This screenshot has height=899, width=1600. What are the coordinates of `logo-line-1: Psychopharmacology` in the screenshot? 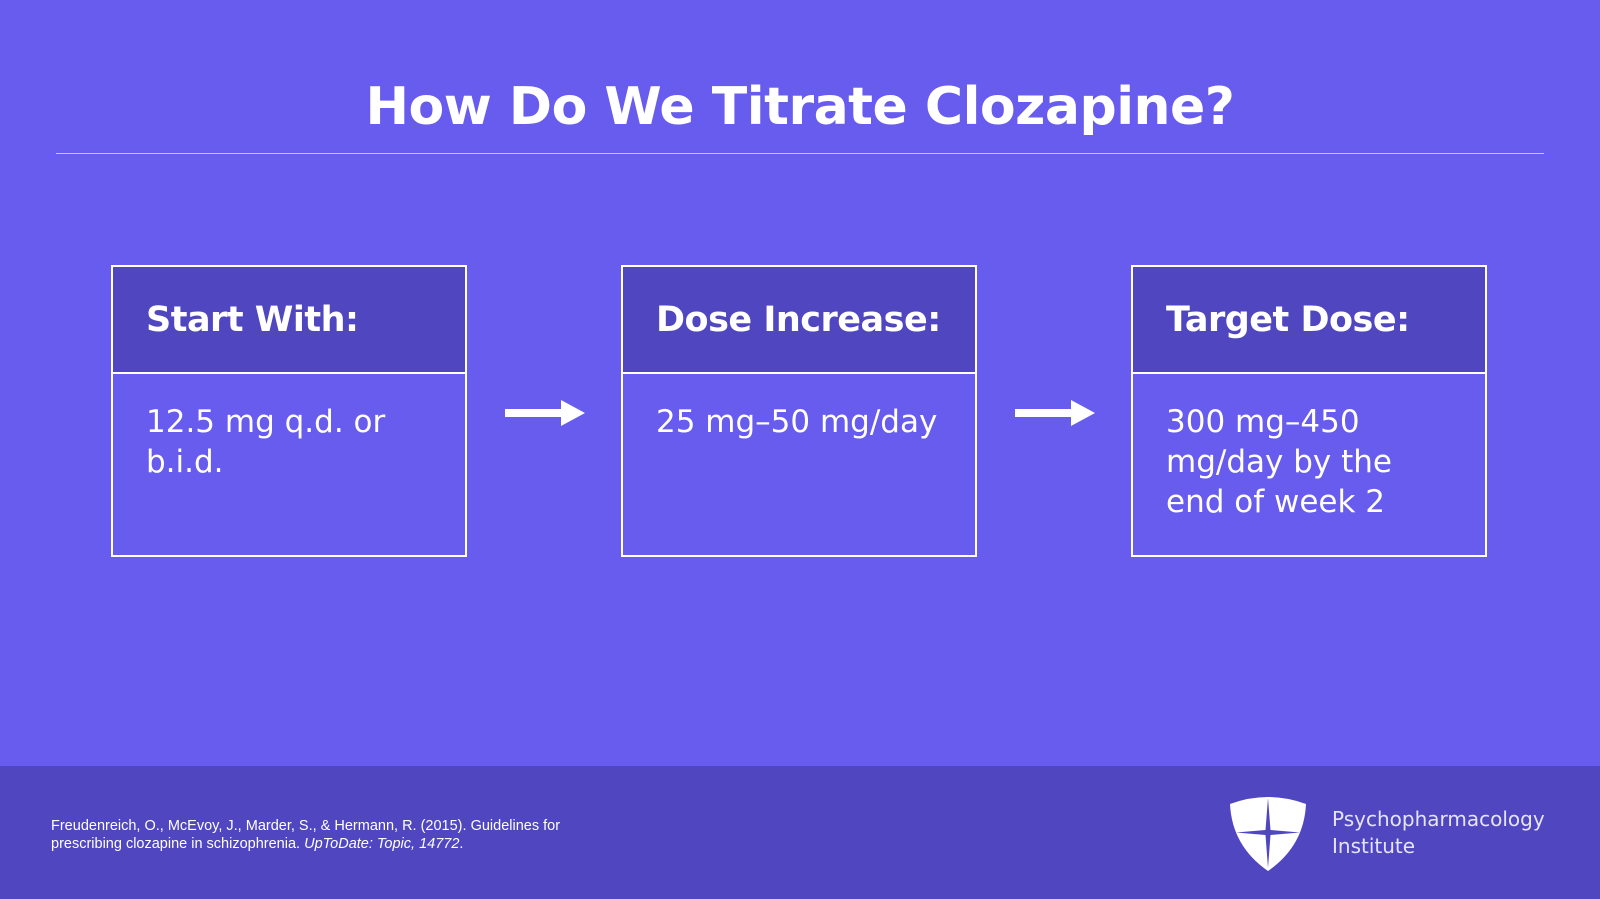 It's located at (1438, 819).